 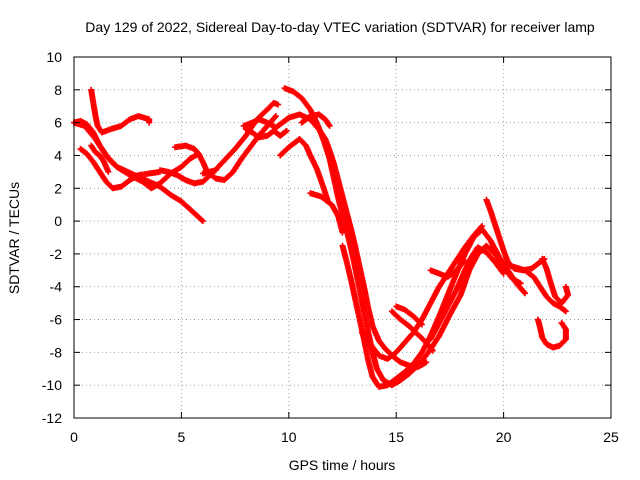 What do you see at coordinates (14, 238) in the screenshot?
I see `y-axis-label: SDTVAR / TECUs` at bounding box center [14, 238].